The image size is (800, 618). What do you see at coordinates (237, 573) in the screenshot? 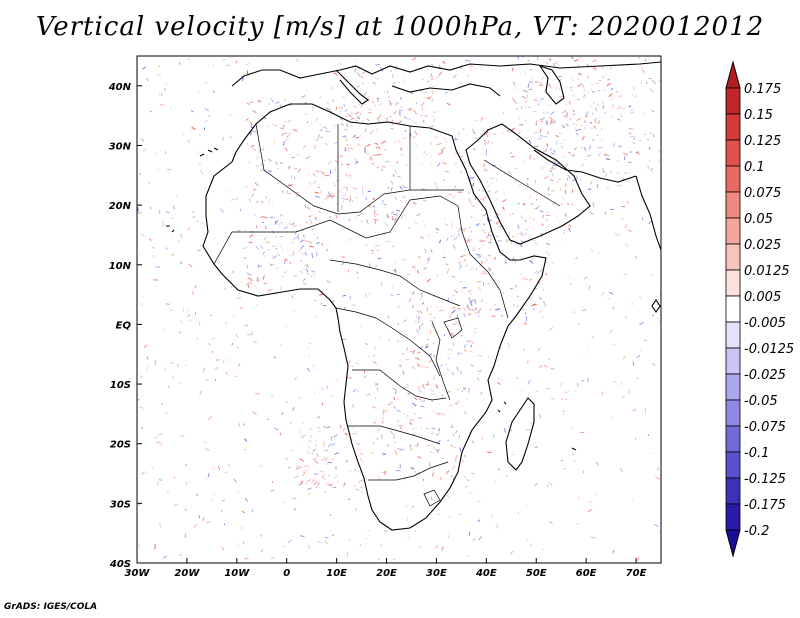
I see `x-tick-label: 10W` at bounding box center [237, 573].